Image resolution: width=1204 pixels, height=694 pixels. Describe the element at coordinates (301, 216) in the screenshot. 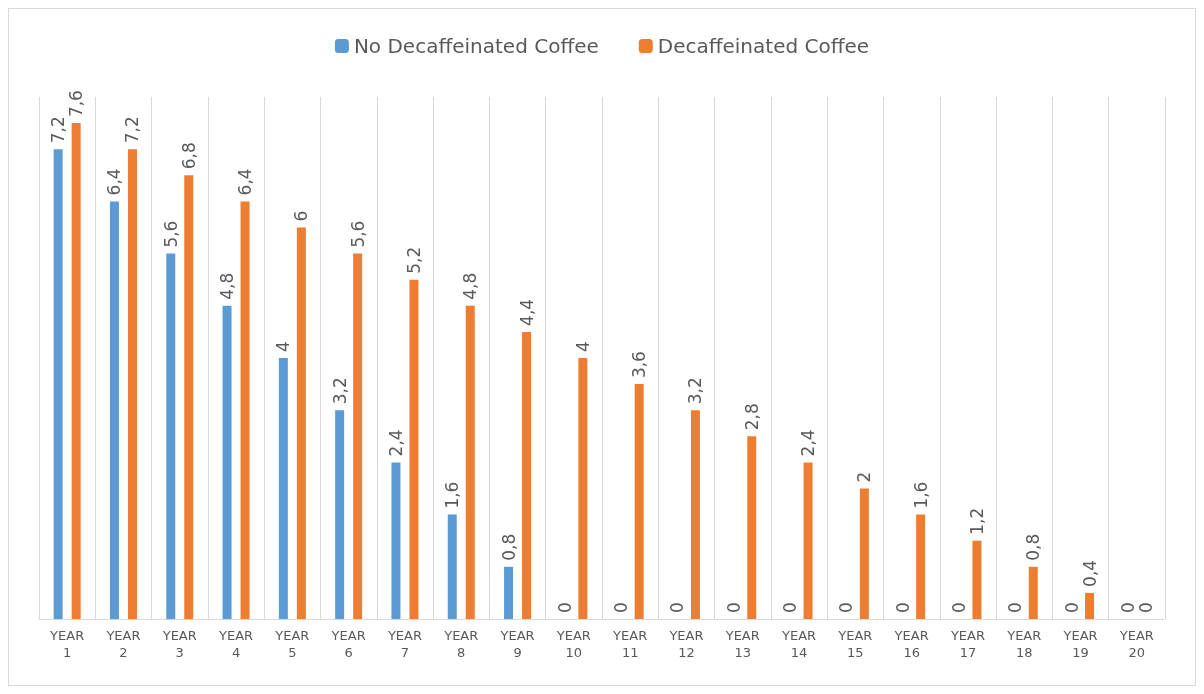

I see `data-label: 6` at that location.